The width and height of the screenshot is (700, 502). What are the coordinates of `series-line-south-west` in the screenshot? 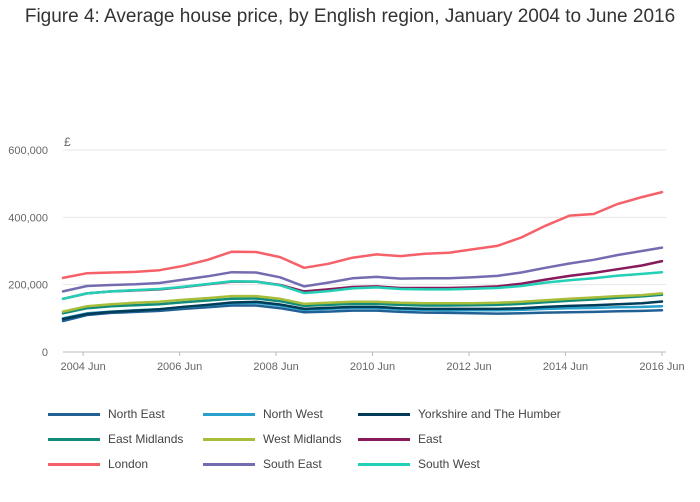 It's located at (362, 285).